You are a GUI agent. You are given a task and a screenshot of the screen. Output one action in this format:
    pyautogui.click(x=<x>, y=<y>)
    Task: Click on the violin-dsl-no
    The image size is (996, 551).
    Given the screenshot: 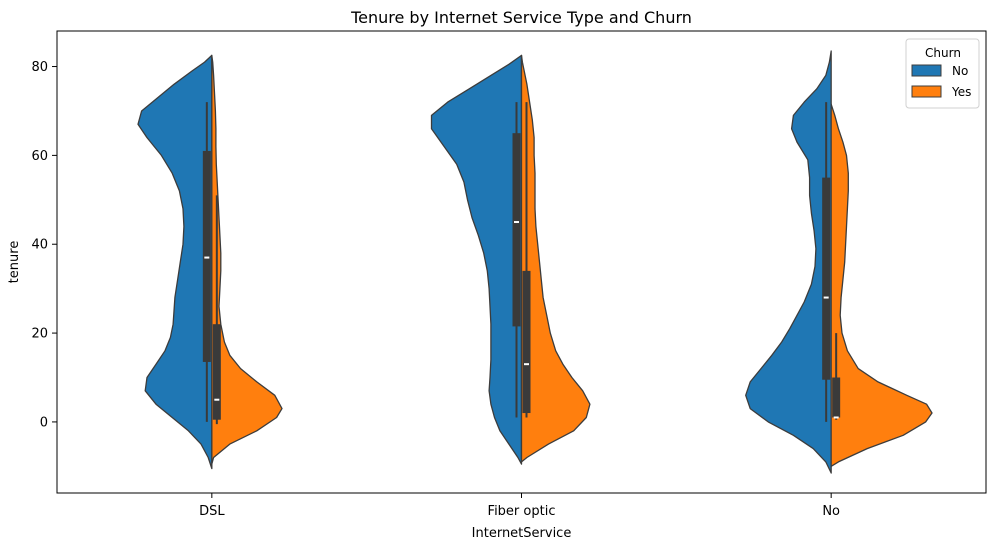 What is the action you would take?
    pyautogui.click(x=175, y=262)
    